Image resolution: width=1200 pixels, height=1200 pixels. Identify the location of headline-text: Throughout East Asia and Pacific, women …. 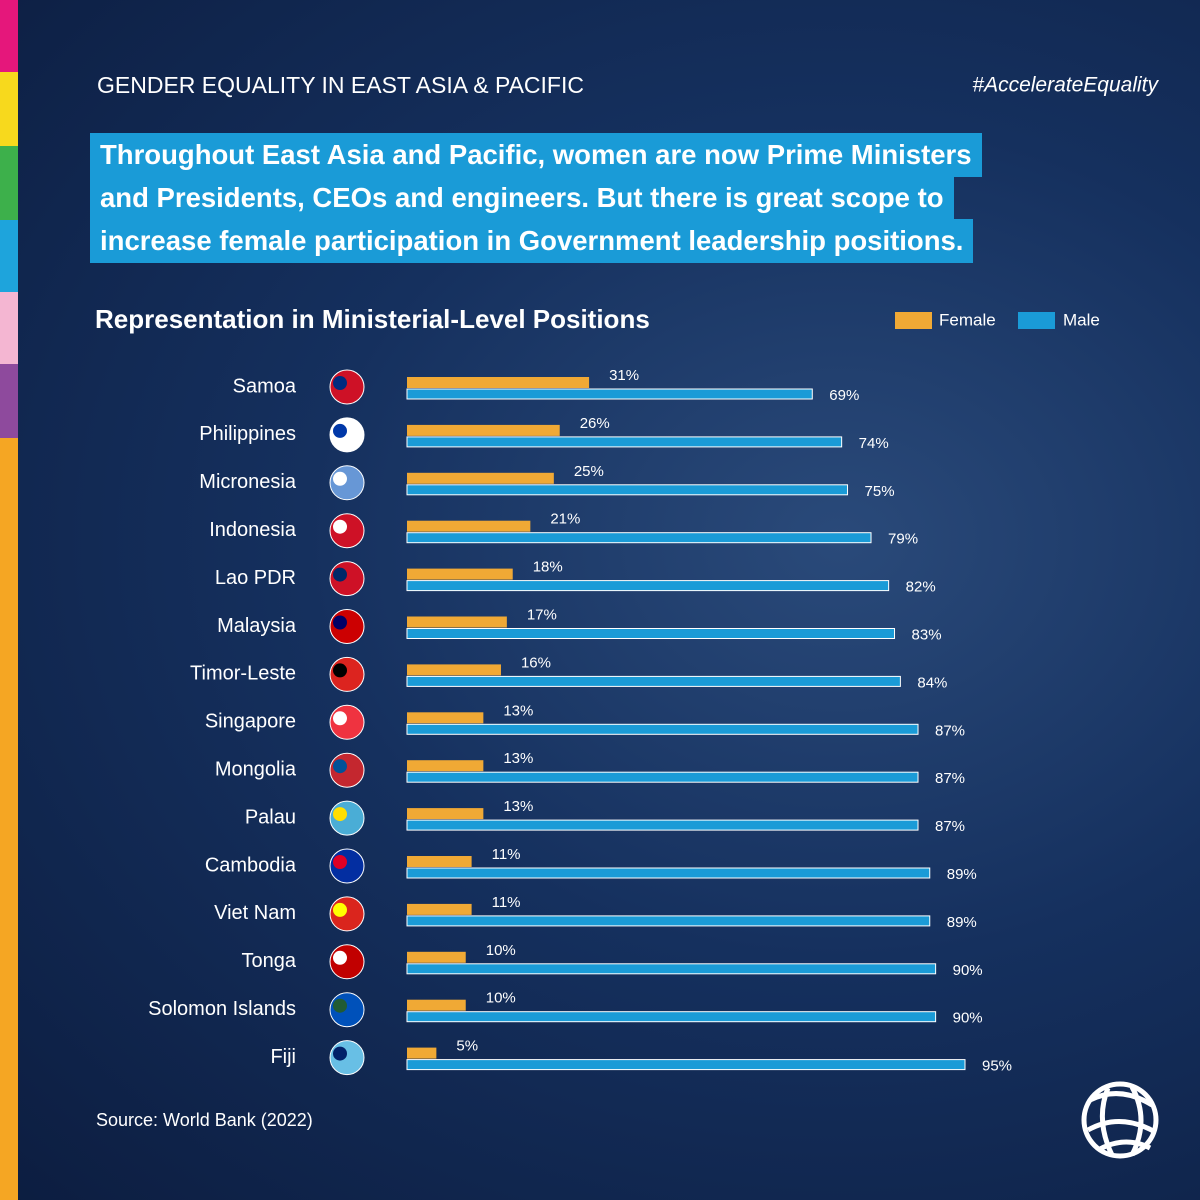
(536, 155).